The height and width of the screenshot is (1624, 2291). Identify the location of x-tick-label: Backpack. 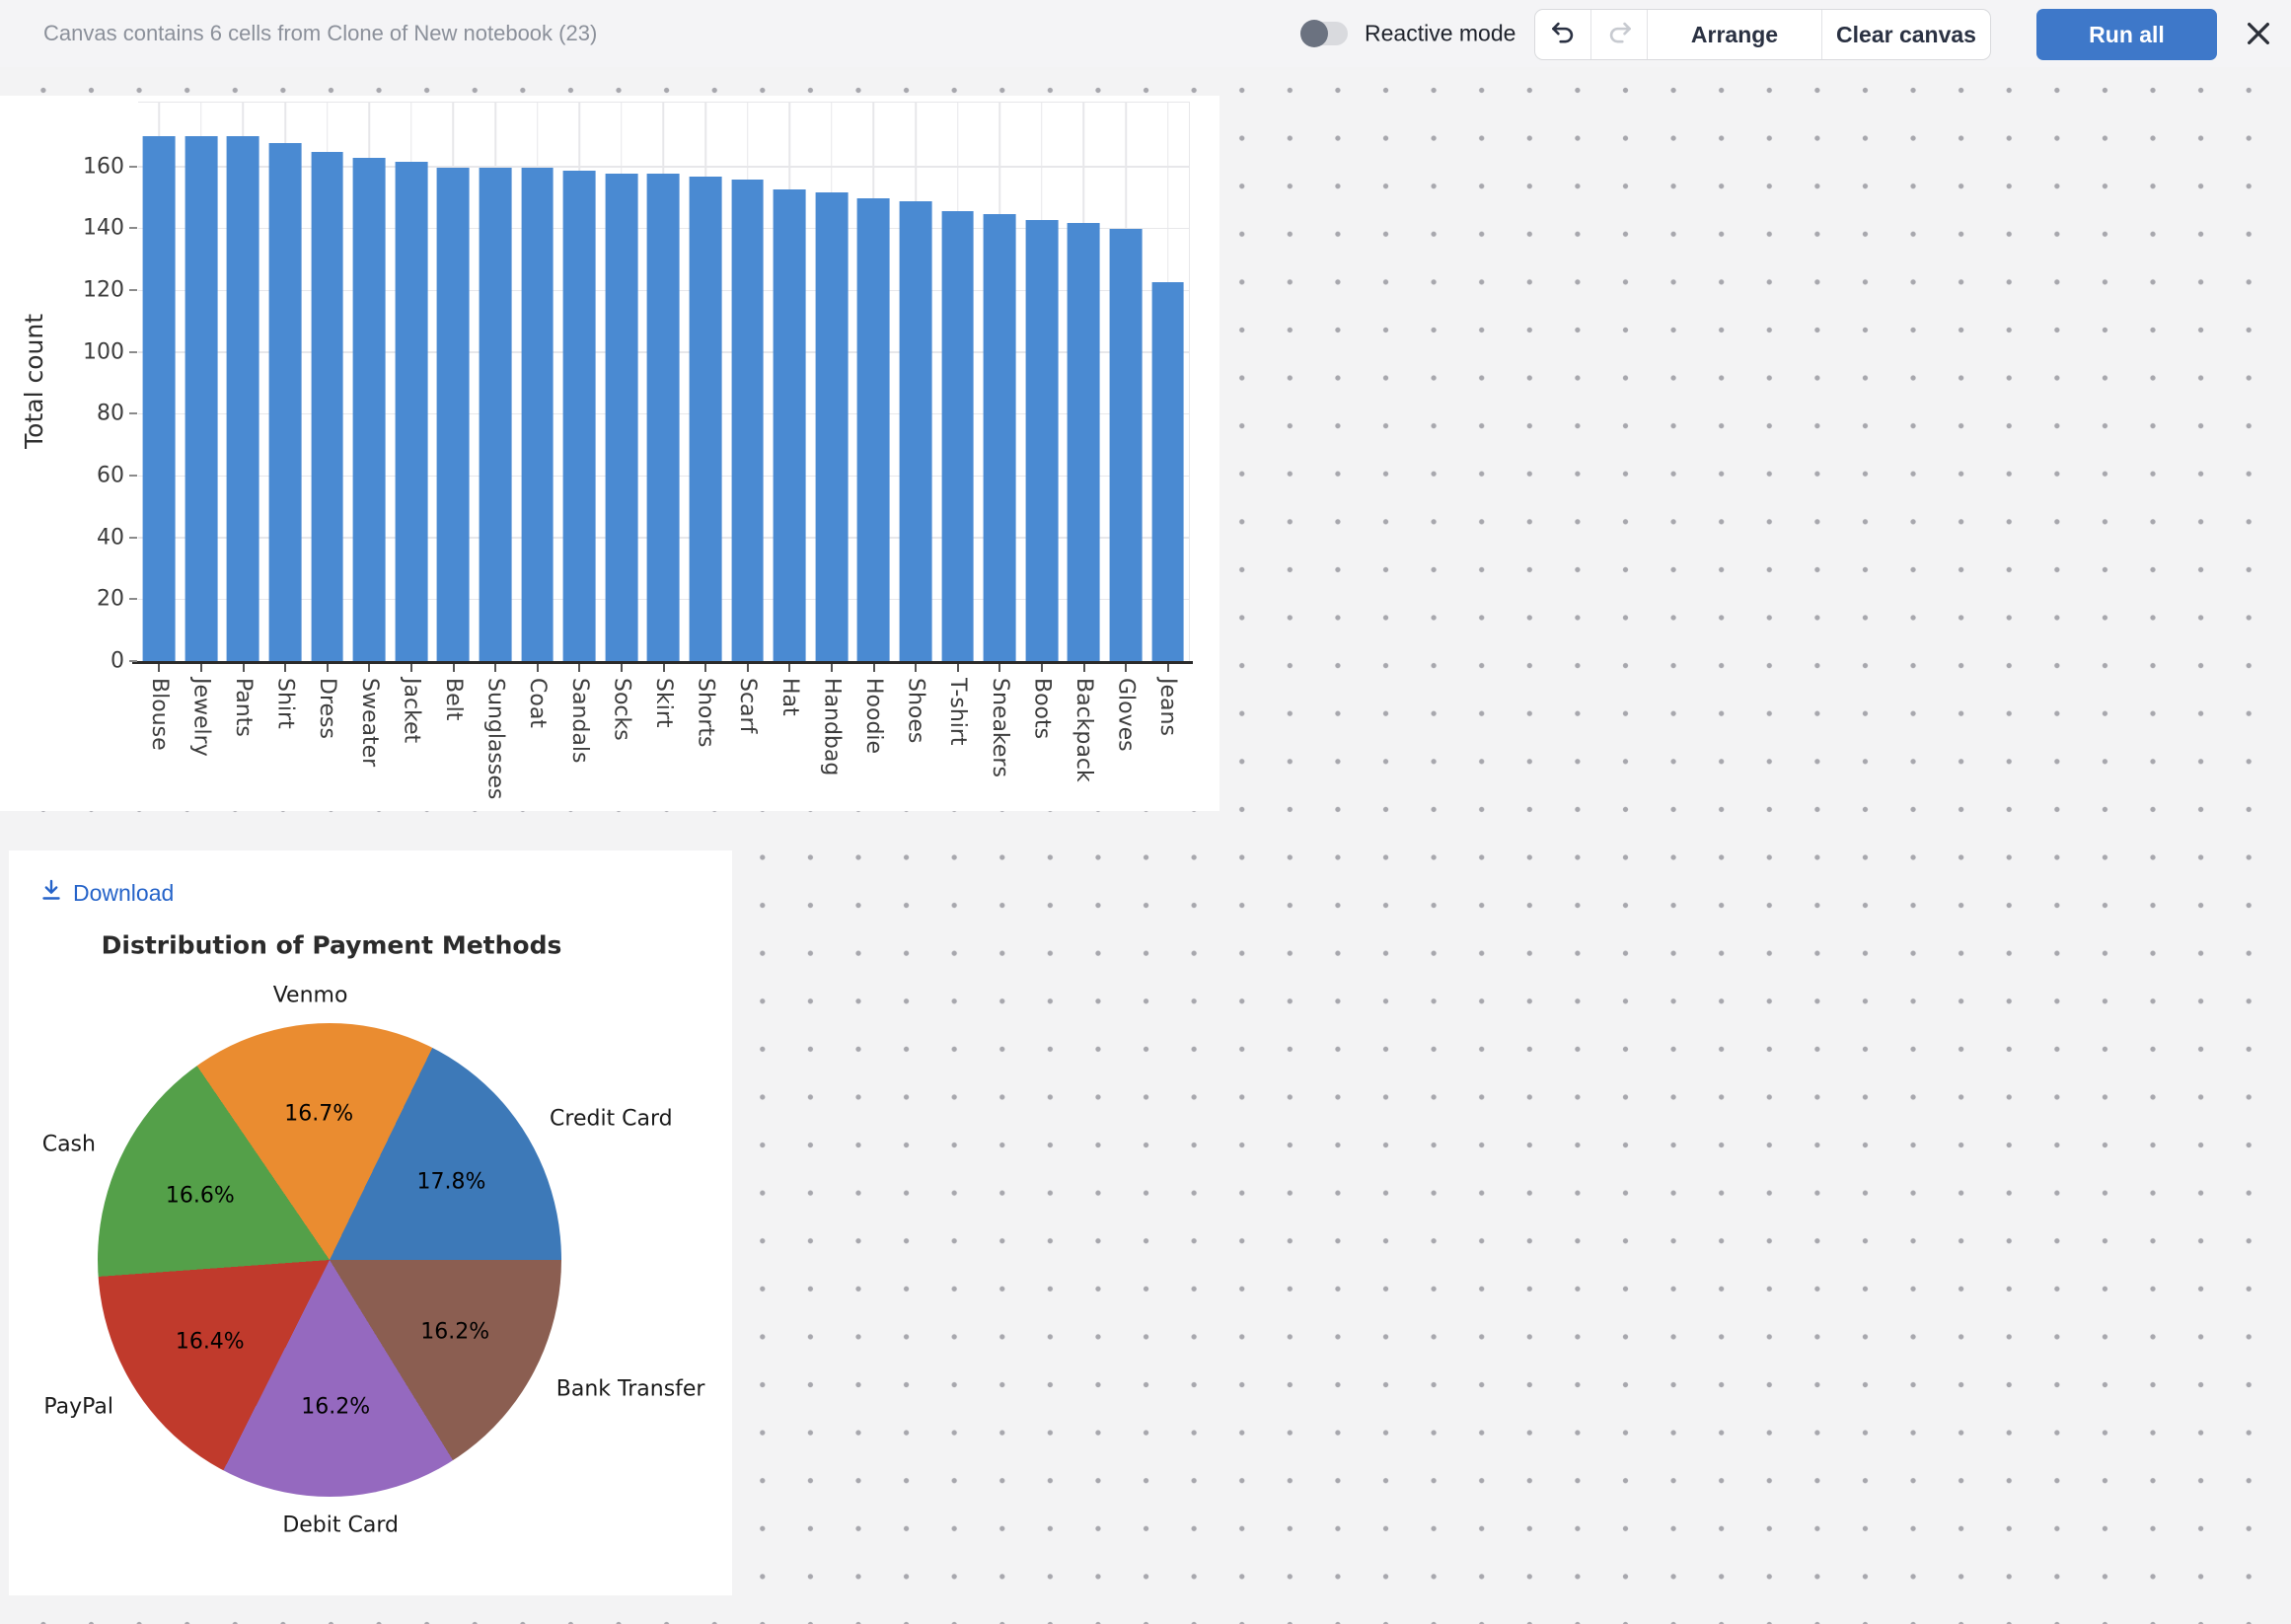
(1084, 730).